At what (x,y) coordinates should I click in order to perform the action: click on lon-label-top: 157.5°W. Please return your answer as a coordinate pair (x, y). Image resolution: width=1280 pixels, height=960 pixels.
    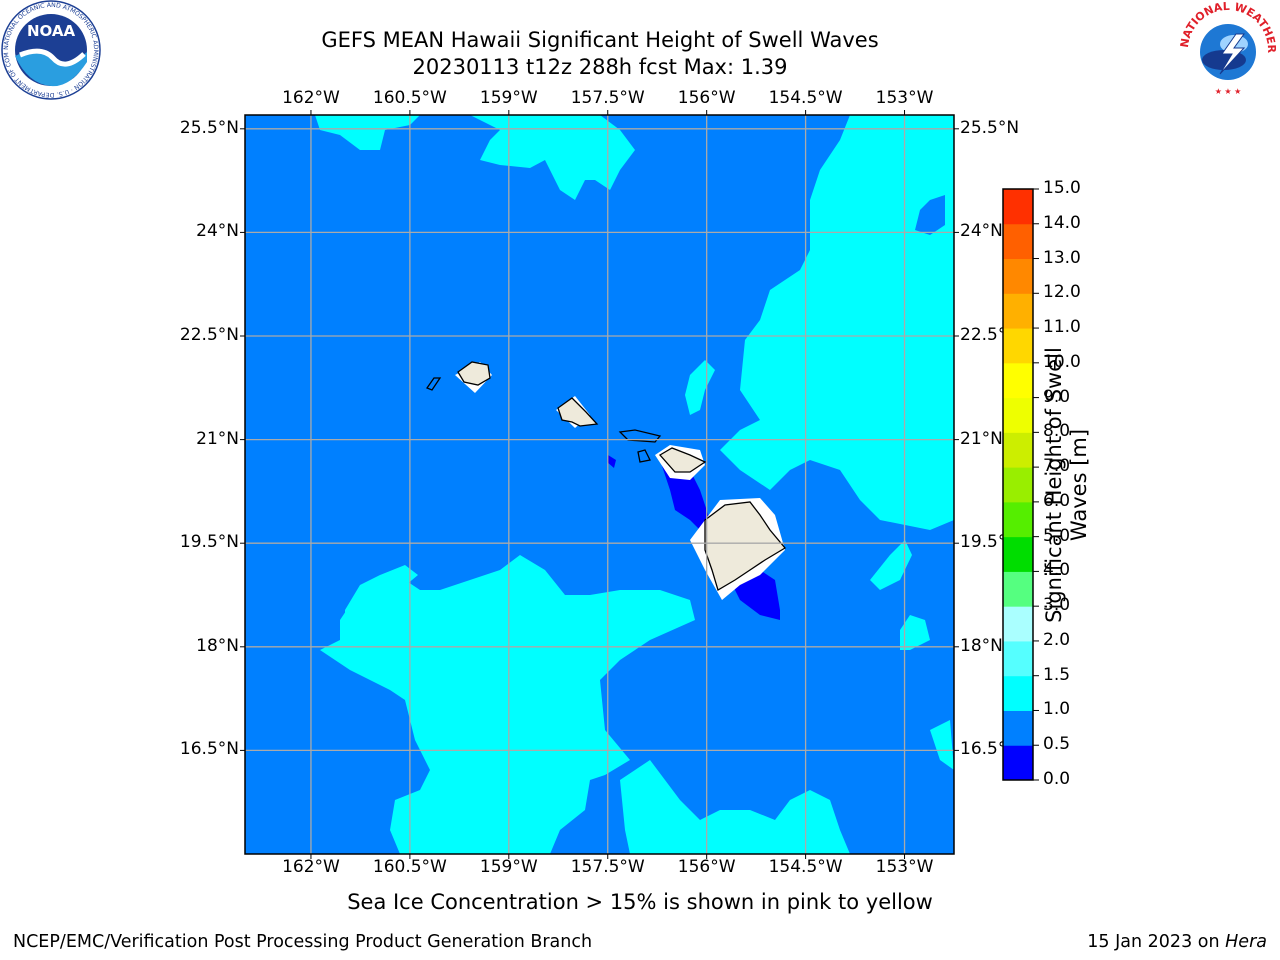
    Looking at the image, I should click on (607, 98).